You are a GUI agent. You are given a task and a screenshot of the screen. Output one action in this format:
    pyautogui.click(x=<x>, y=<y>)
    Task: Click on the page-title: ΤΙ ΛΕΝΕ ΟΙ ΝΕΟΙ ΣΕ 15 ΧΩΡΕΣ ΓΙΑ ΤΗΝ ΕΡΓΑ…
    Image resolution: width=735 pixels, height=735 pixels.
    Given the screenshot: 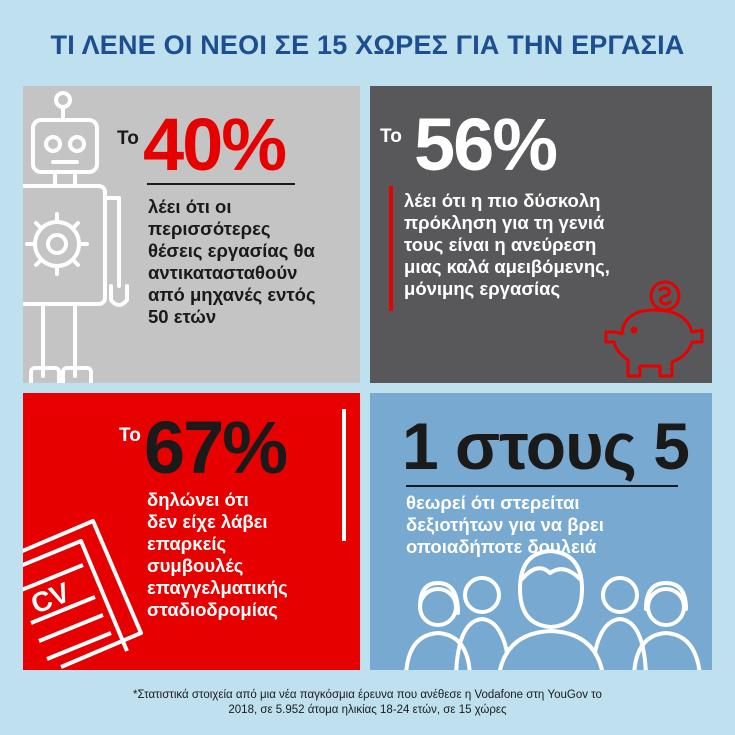 What is the action you would take?
    pyautogui.click(x=367, y=45)
    